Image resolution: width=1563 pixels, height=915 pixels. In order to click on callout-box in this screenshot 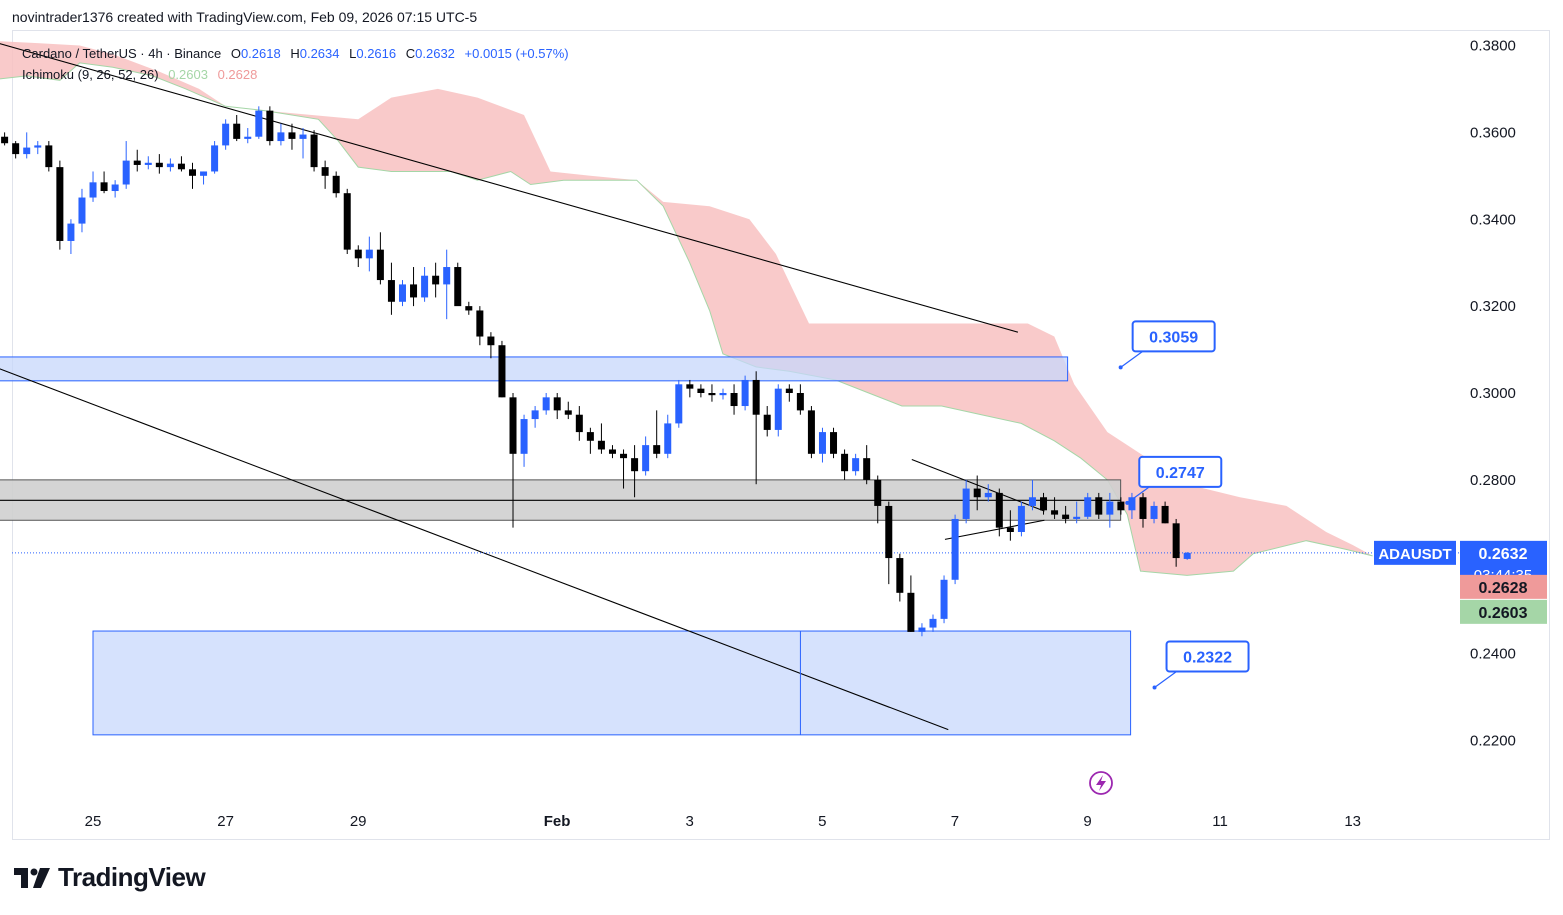, I will do `click(1180, 471)`.